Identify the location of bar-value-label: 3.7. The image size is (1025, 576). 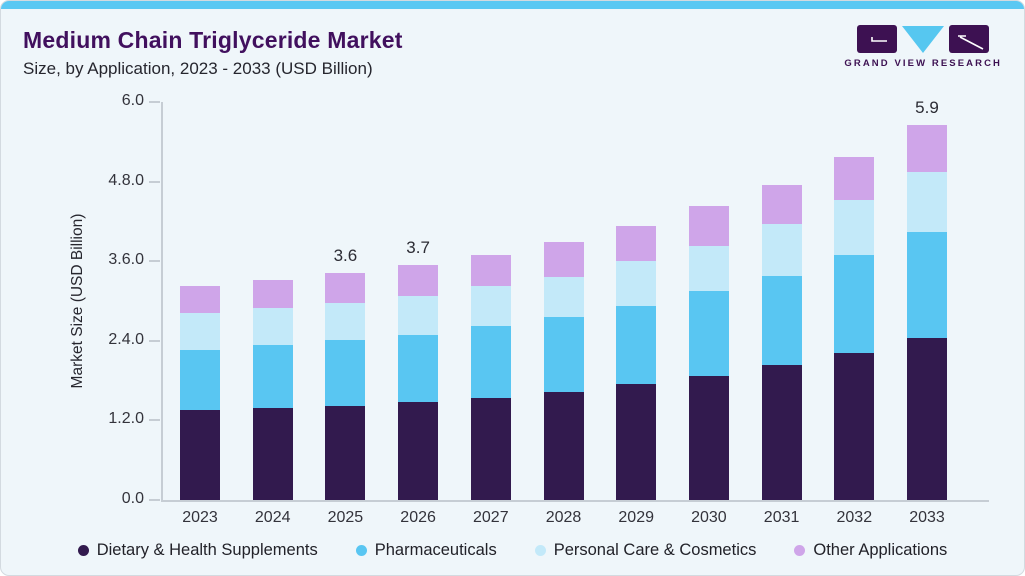
(418, 247).